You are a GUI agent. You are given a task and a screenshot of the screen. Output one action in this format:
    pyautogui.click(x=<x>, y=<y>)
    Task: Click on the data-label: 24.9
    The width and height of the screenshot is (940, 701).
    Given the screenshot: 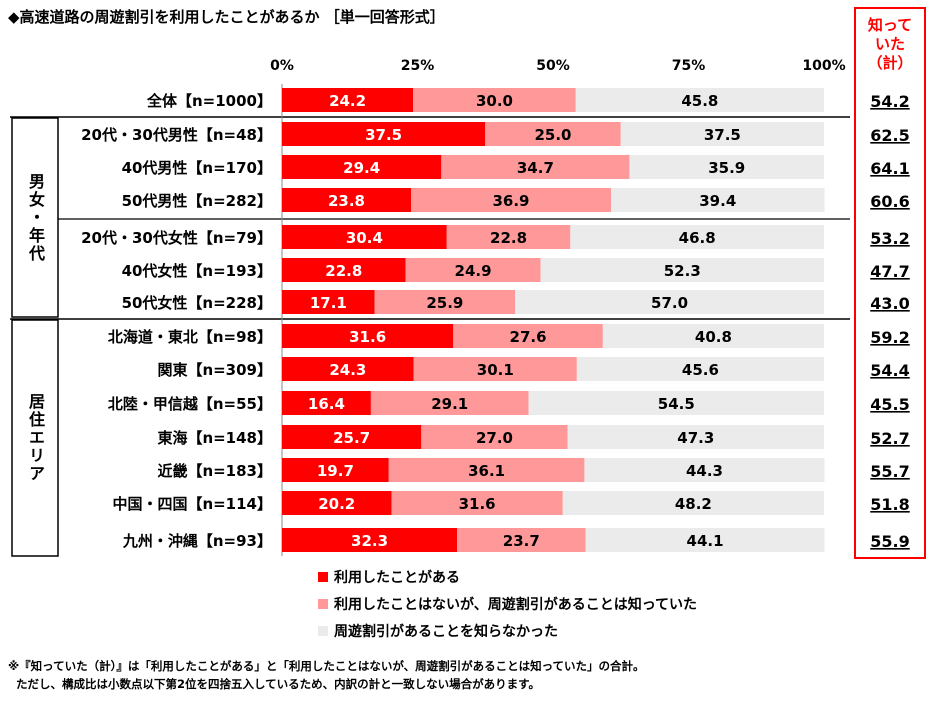 What is the action you would take?
    pyautogui.click(x=473, y=271)
    